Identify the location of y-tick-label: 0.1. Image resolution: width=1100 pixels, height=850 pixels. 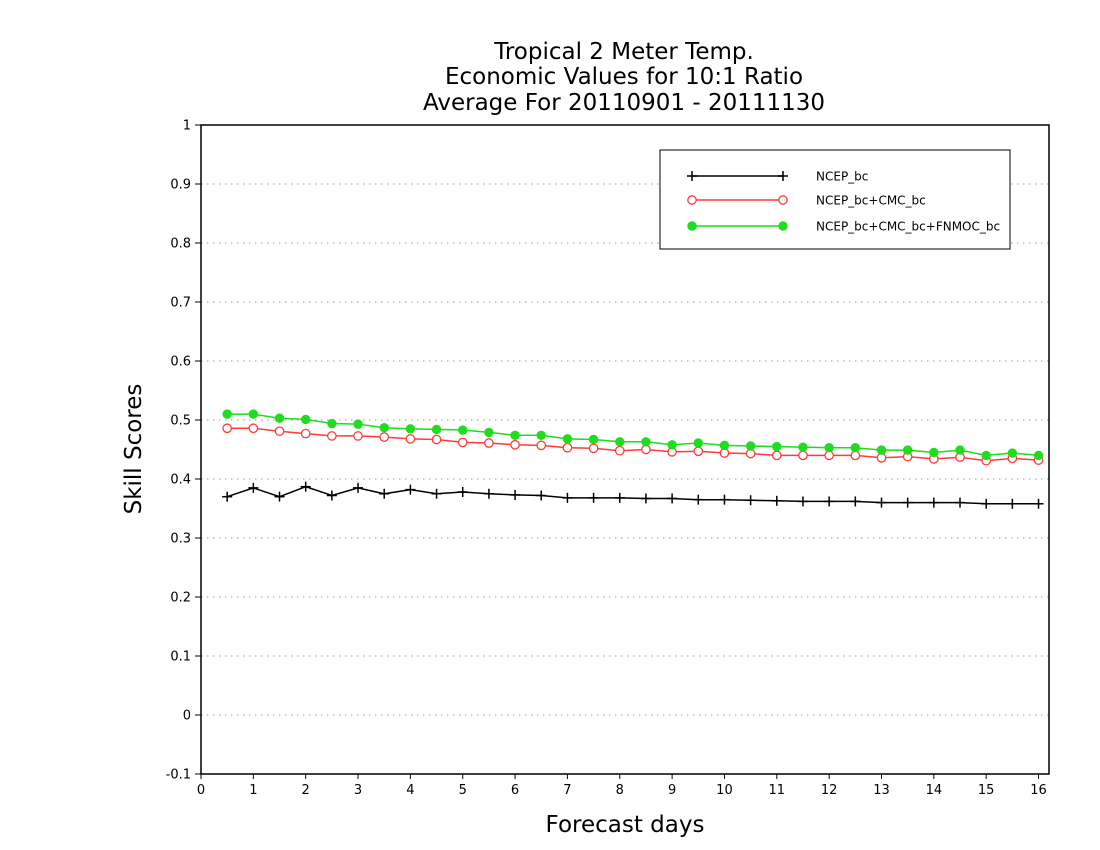
(180, 657).